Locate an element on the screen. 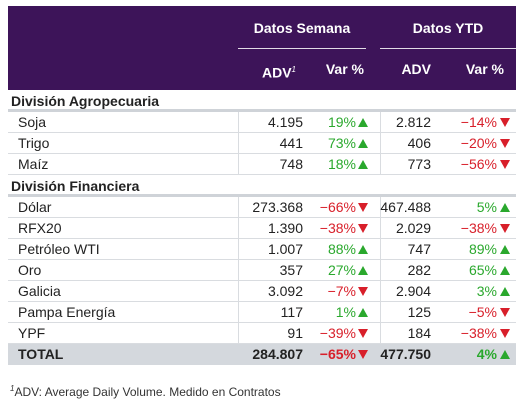  ytd-adv: 2.029 is located at coordinates (413, 228).